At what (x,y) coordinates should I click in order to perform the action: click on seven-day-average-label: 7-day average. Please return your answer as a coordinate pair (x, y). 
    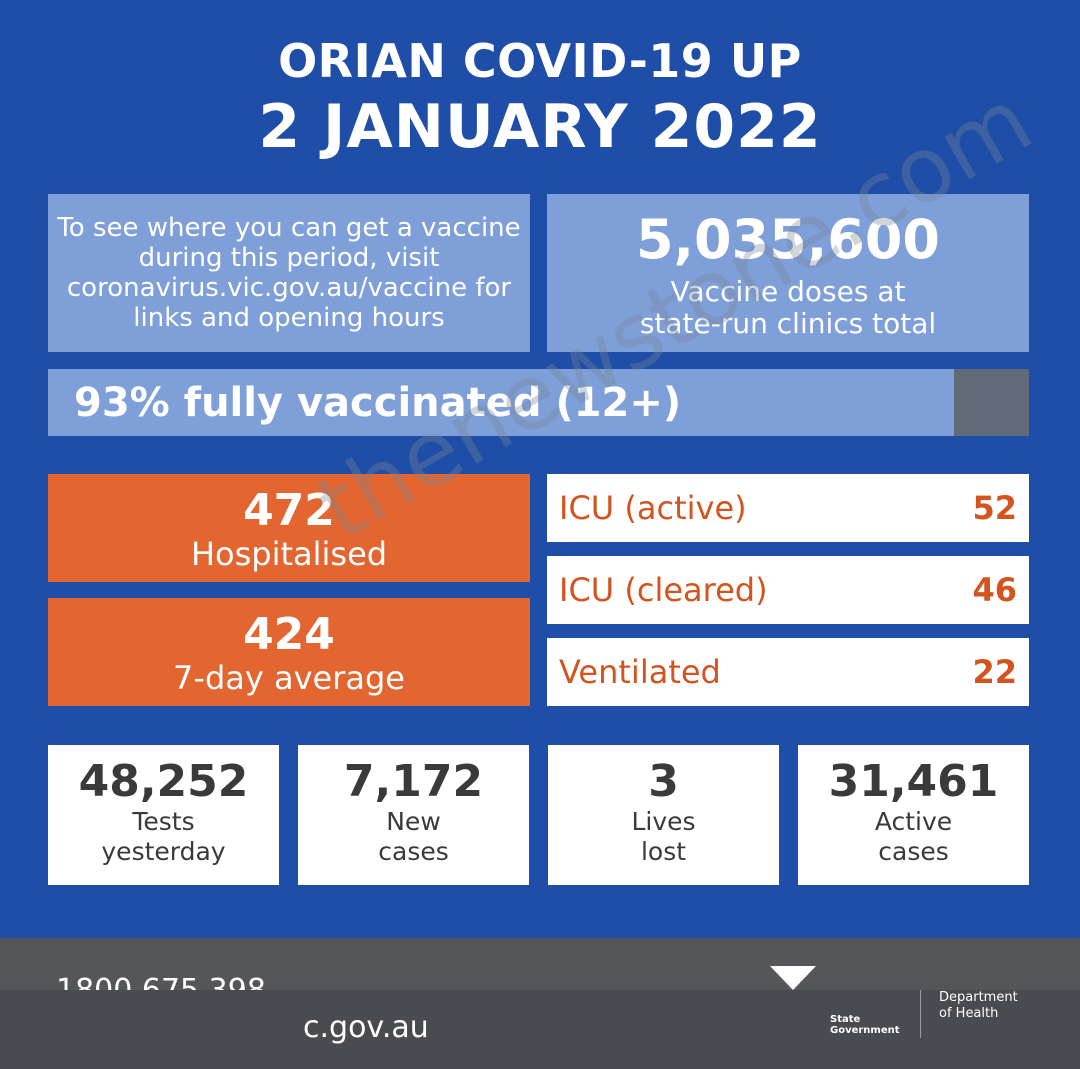
    Looking at the image, I should click on (289, 678).